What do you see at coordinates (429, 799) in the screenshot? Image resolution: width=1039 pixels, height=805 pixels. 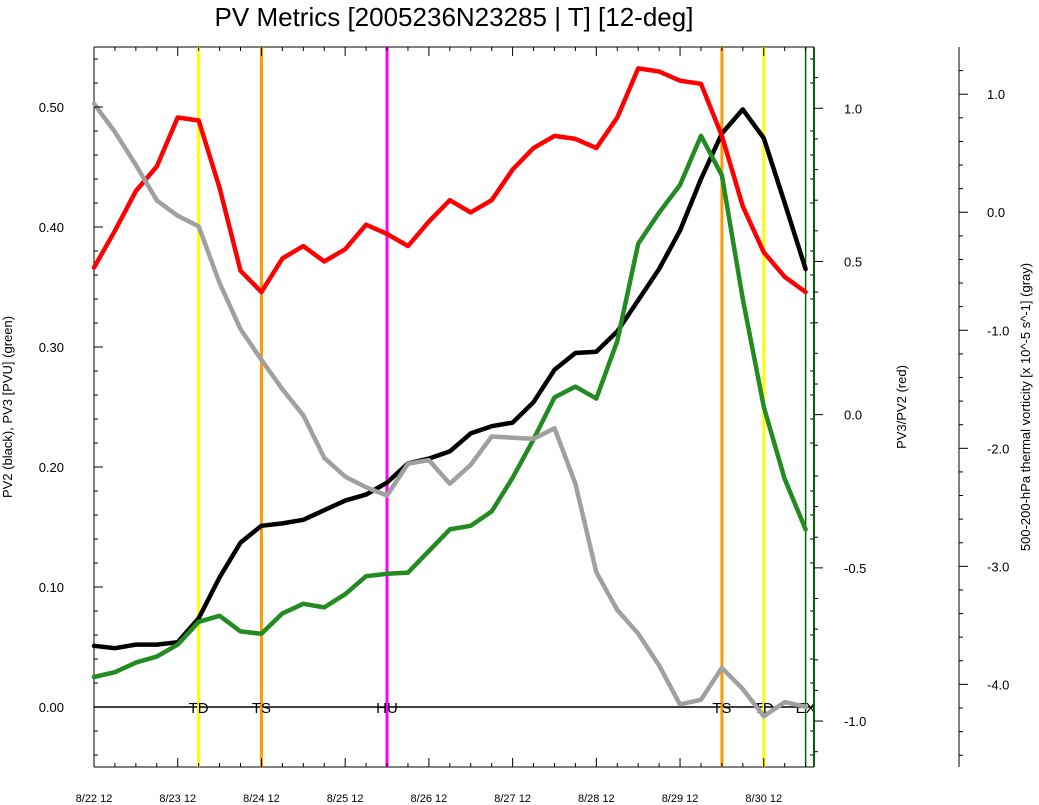 I see `x-tick-label: 8/26 12` at bounding box center [429, 799].